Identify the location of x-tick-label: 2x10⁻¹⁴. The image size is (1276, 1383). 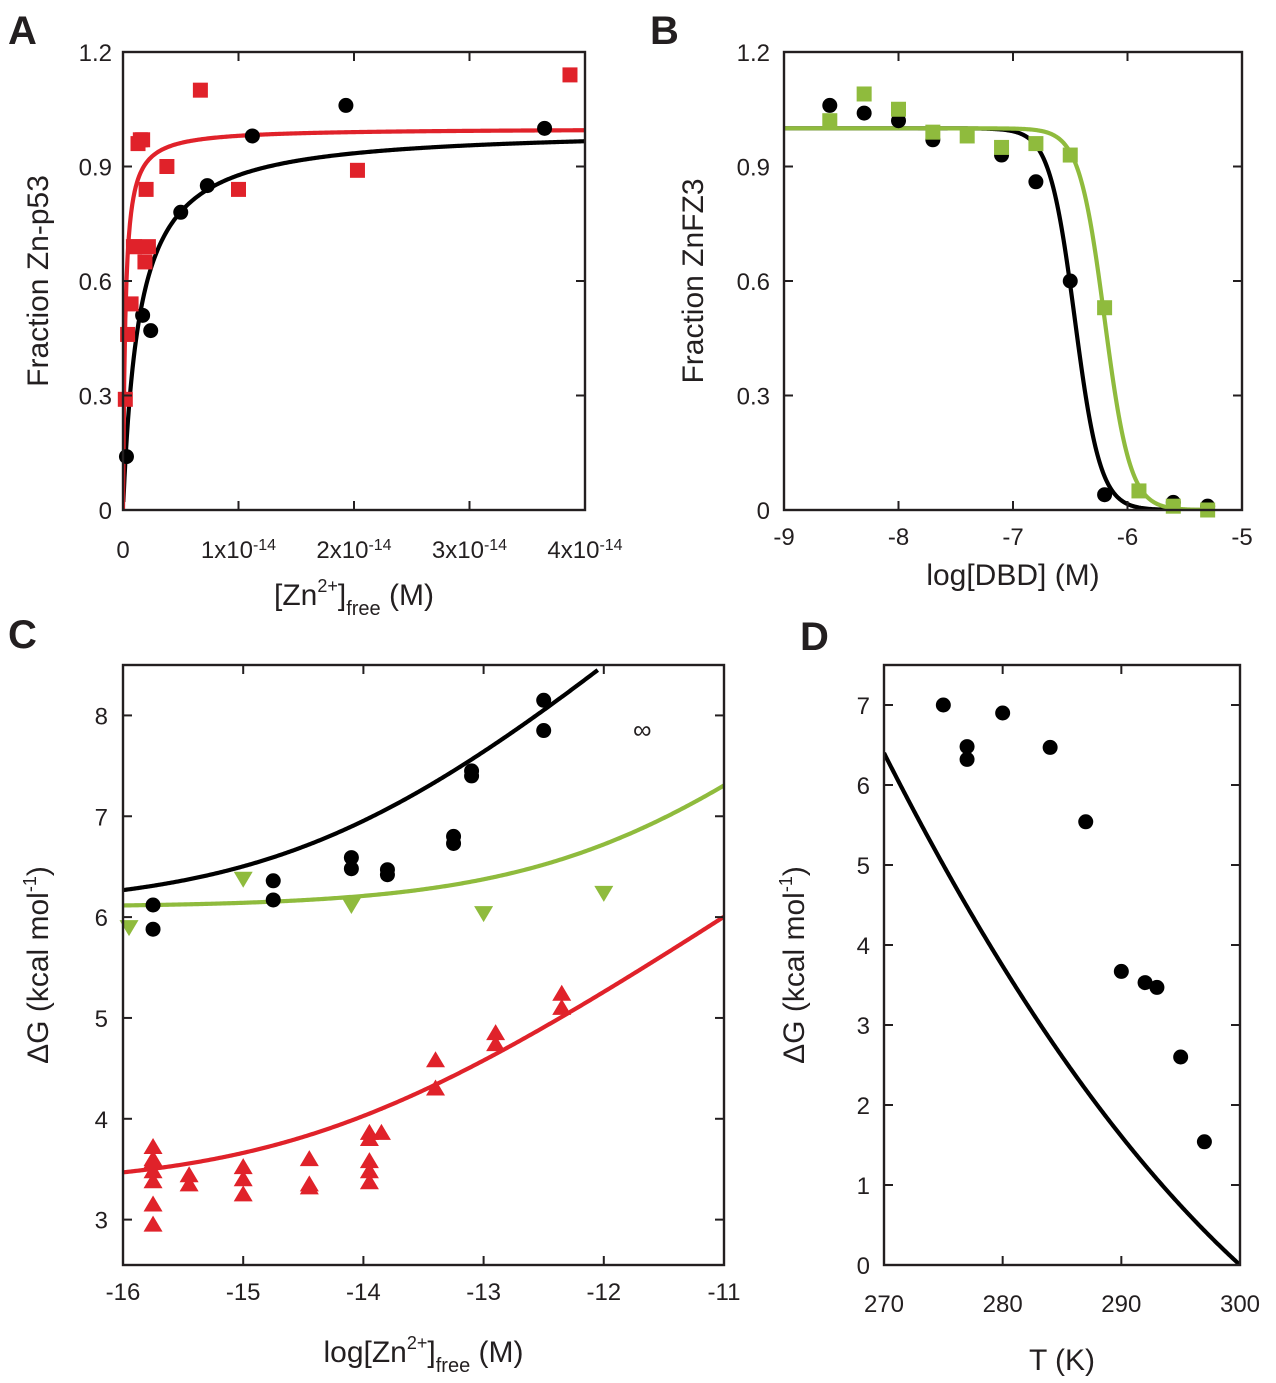
(353, 551).